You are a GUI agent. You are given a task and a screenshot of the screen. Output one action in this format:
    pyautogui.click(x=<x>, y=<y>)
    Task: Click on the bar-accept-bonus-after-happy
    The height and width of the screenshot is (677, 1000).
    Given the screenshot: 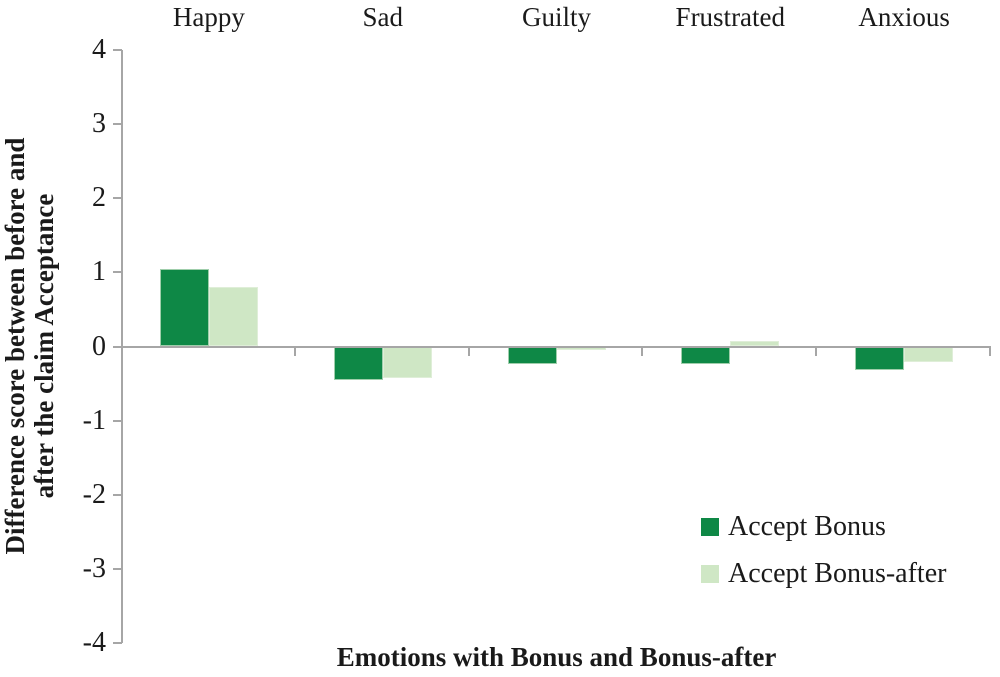 What is the action you would take?
    pyautogui.click(x=233, y=317)
    